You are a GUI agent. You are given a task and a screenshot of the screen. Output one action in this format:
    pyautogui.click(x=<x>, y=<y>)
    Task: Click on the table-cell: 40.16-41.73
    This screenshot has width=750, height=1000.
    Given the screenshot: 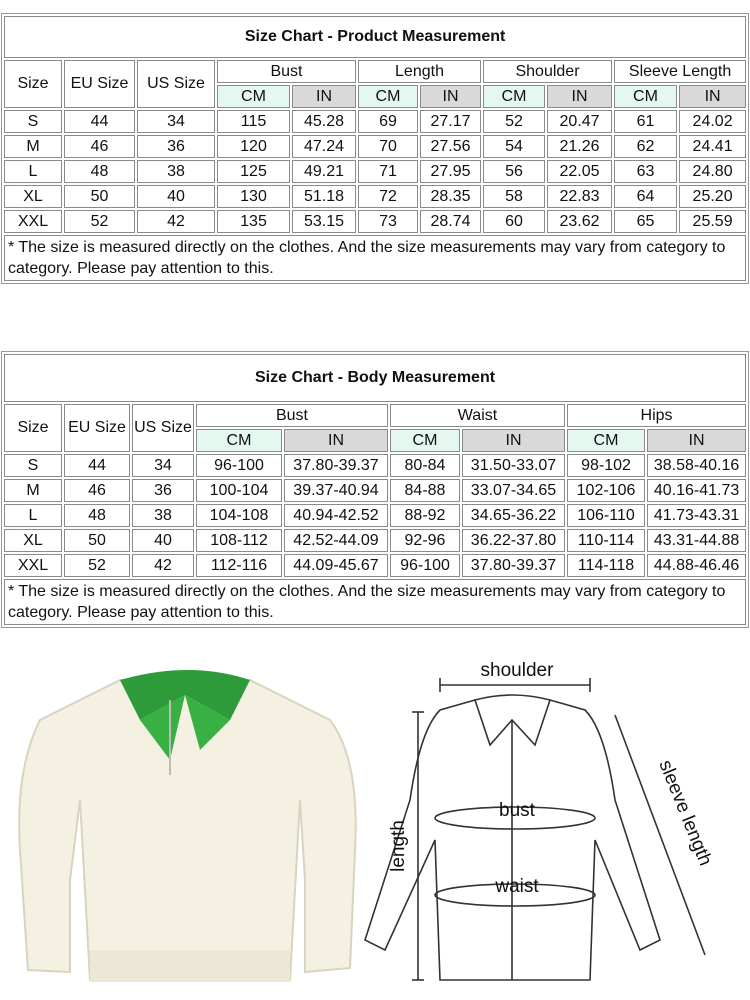 What is the action you would take?
    pyautogui.click(x=697, y=490)
    